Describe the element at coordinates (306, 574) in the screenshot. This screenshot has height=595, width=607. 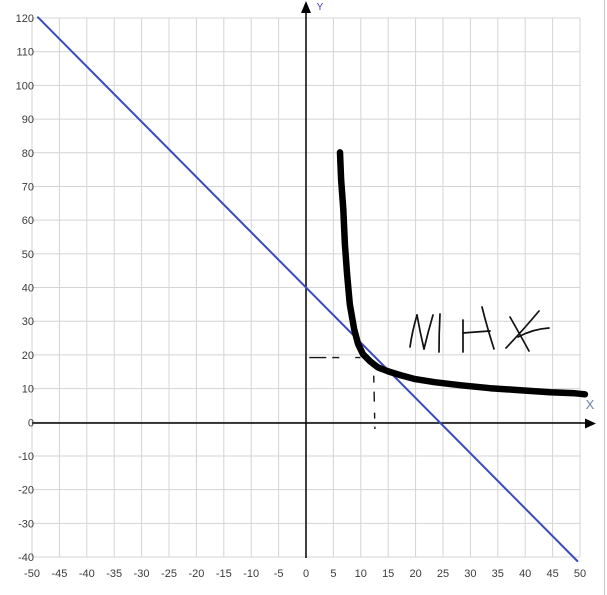
I see `x-tick-label: 0` at that location.